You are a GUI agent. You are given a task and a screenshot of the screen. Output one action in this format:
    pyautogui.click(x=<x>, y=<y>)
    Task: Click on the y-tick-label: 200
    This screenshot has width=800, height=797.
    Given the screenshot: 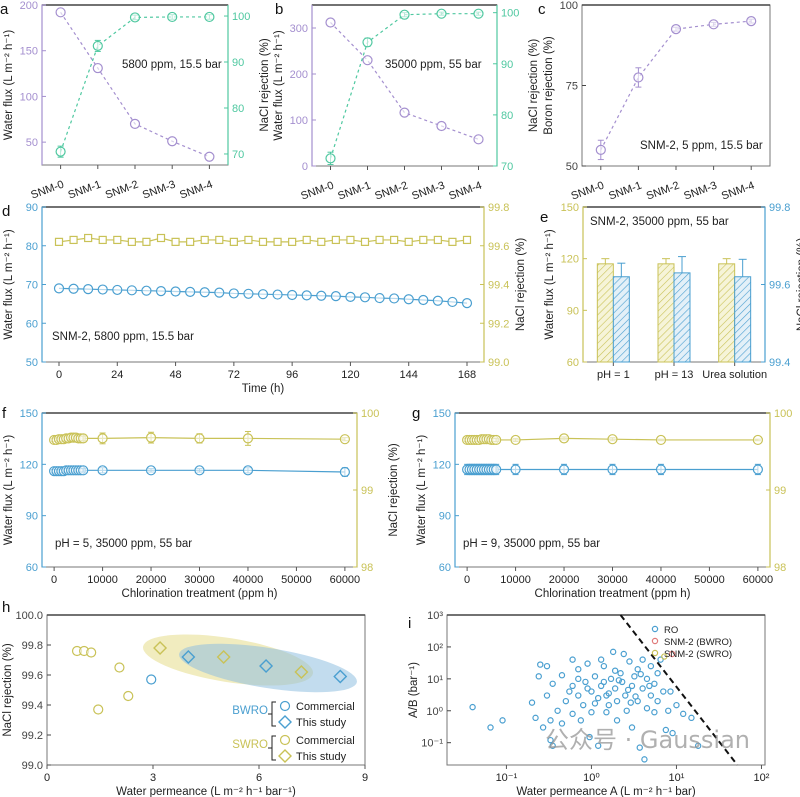 What is the action you would take?
    pyautogui.click(x=299, y=75)
    